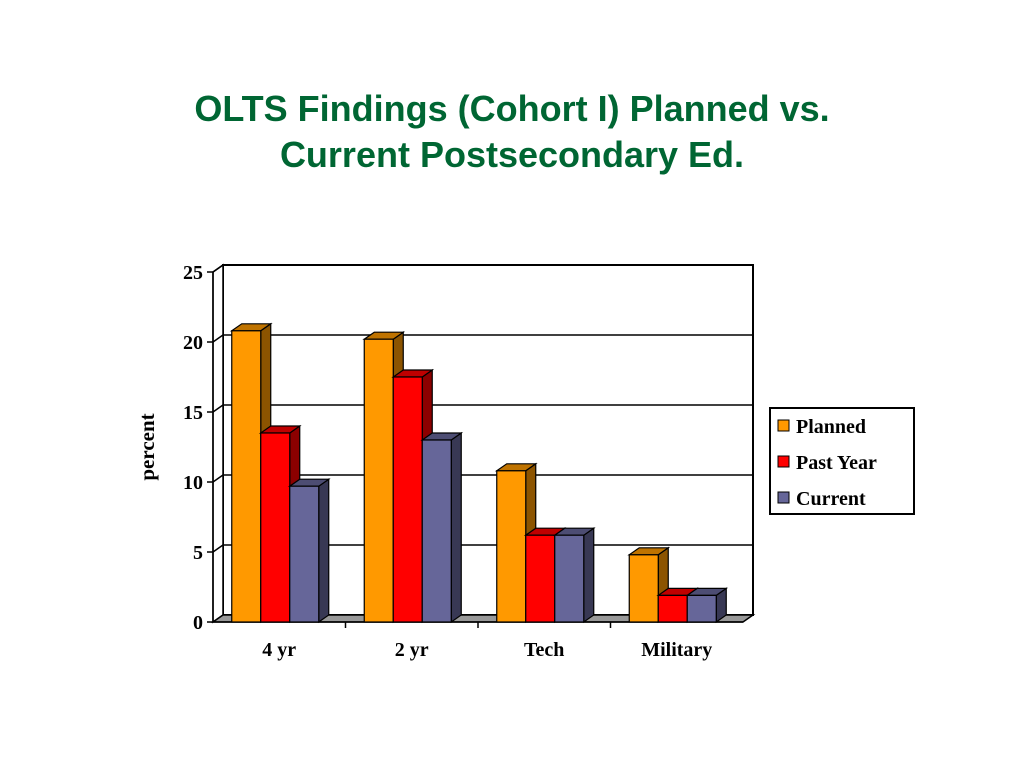  I want to click on y-tick-label-10: 10, so click(193, 483).